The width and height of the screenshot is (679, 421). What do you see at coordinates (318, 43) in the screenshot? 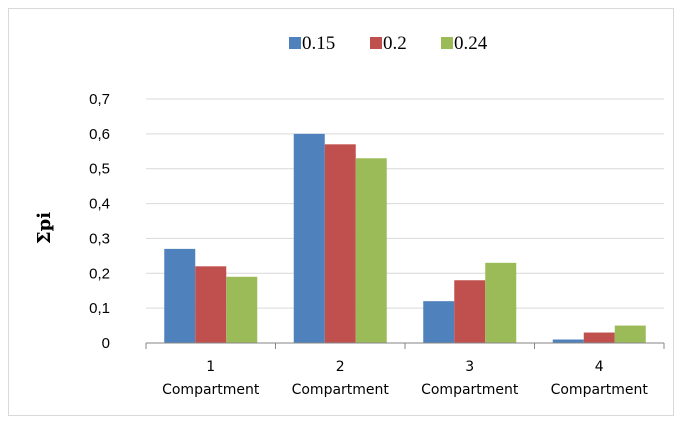
I see `legend-label-0: 0.15` at bounding box center [318, 43].